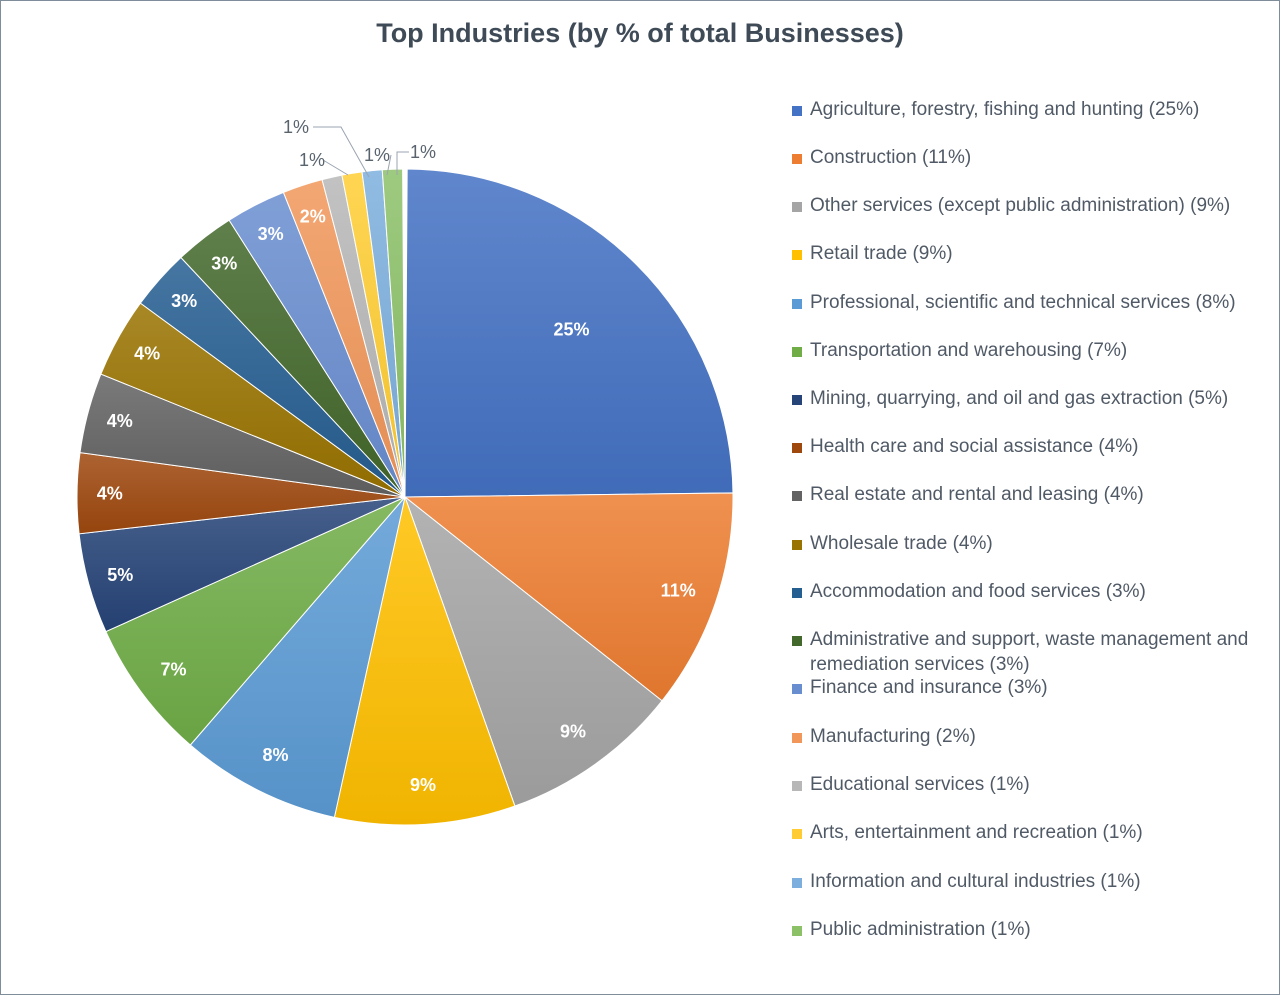  I want to click on legend-item: Retail trade (9%), so click(1027, 253).